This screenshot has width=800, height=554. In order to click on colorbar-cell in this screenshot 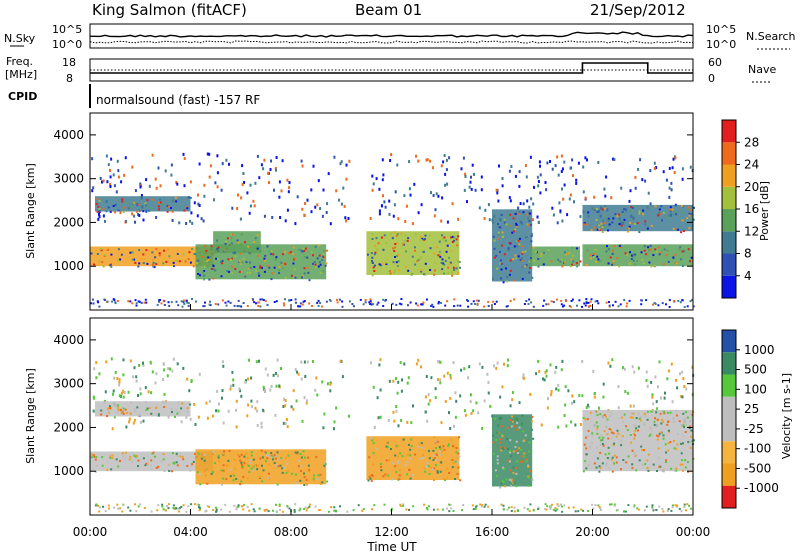, I will do `click(729, 408)`.